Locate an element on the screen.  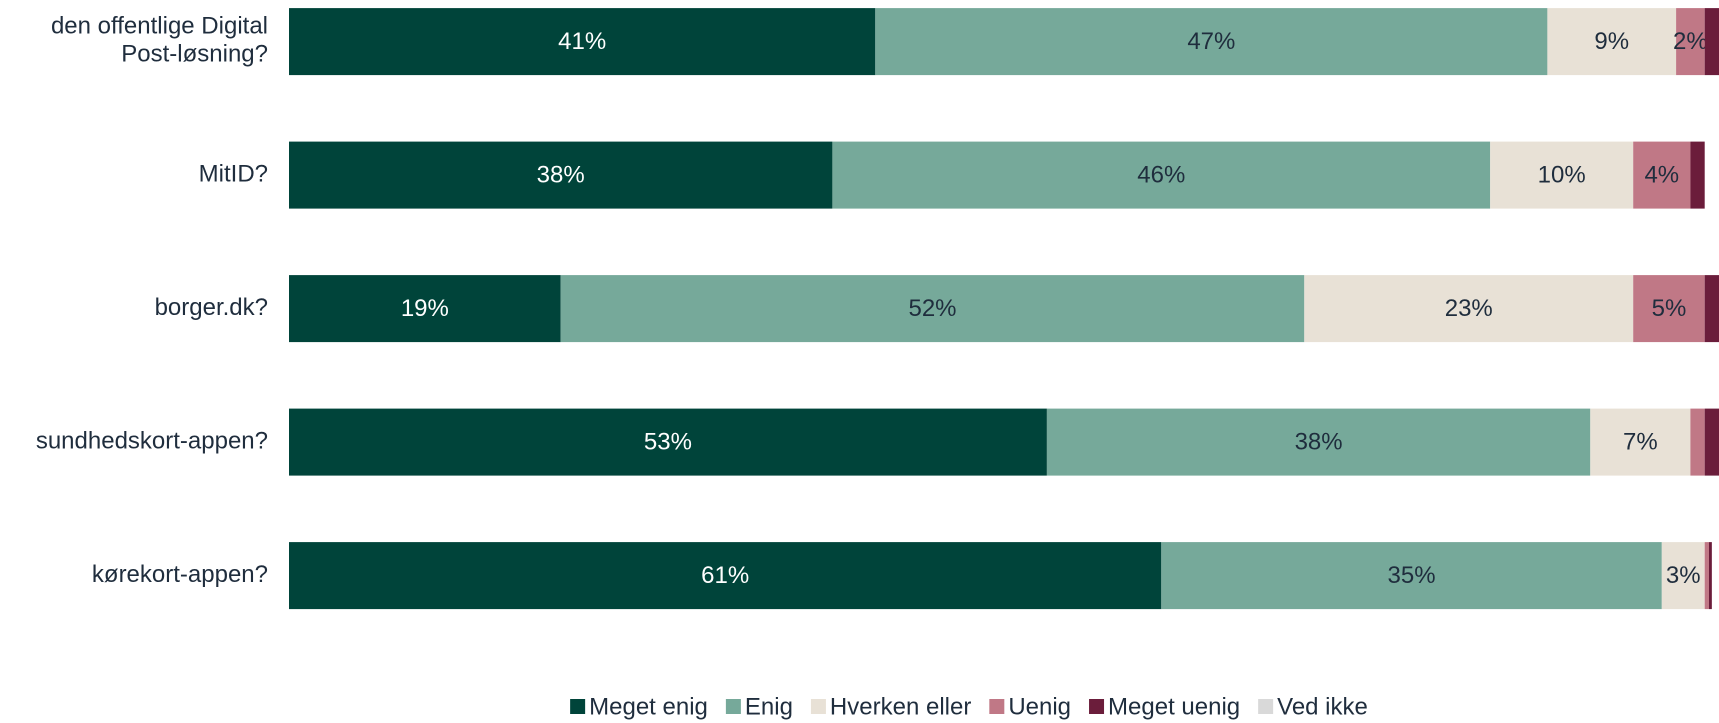
data-label: 2% is located at coordinates (1690, 41).